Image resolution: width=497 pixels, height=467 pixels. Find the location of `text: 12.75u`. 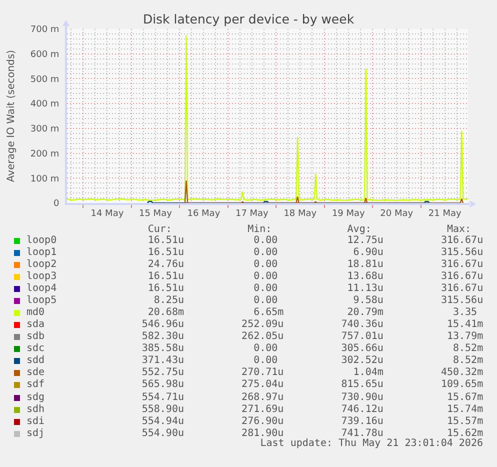

text: 12.75u is located at coordinates (365, 241).